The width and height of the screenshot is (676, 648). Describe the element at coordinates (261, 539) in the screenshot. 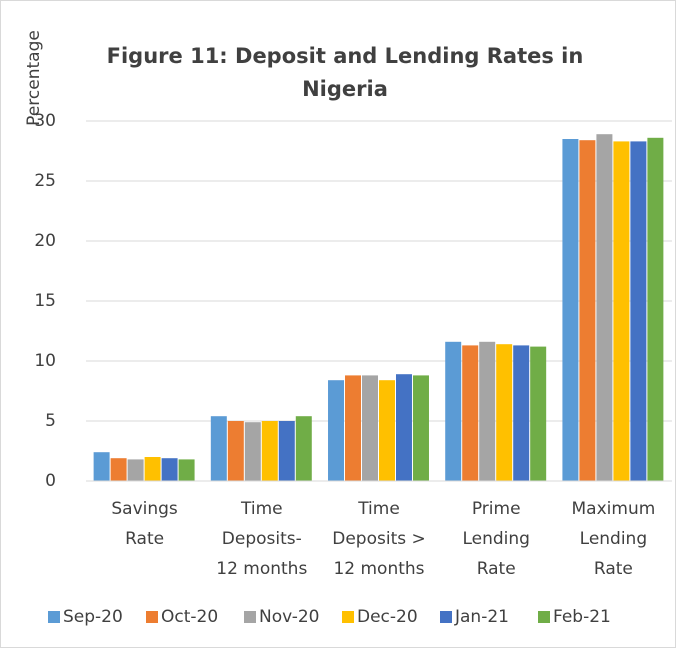

I see `x-tick-label: Time Deposits-12 months` at that location.